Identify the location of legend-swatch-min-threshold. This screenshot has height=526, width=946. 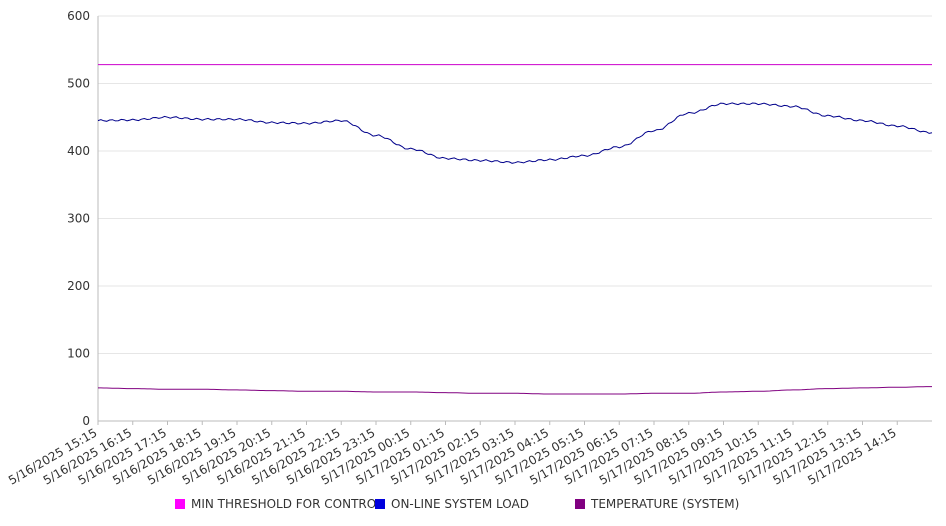
(180, 504).